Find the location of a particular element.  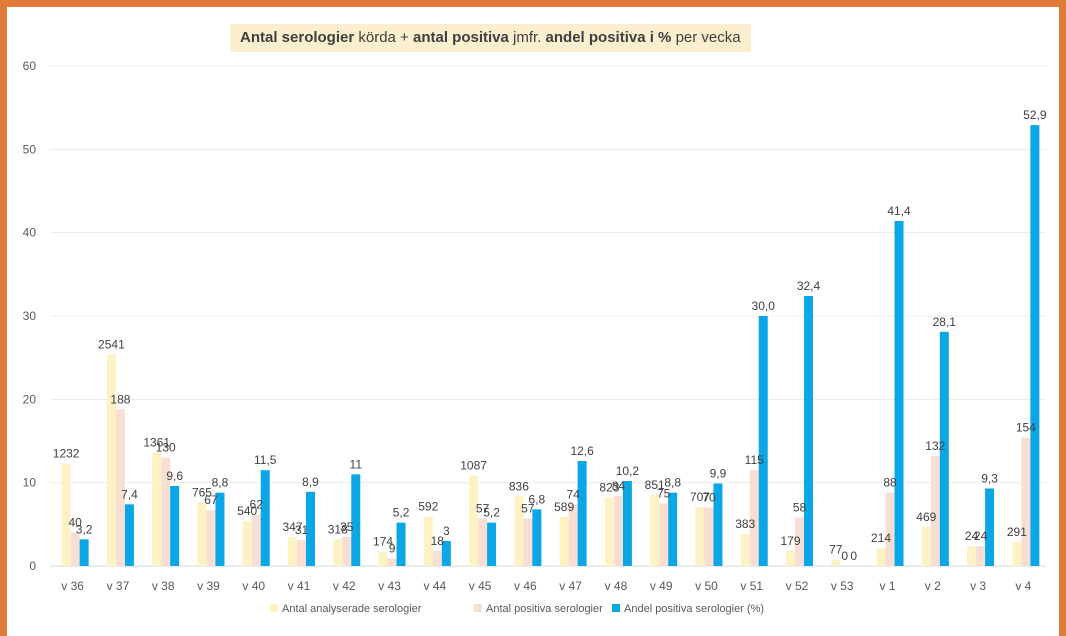

data-label-series2-v1: 41,4 is located at coordinates (899, 211).